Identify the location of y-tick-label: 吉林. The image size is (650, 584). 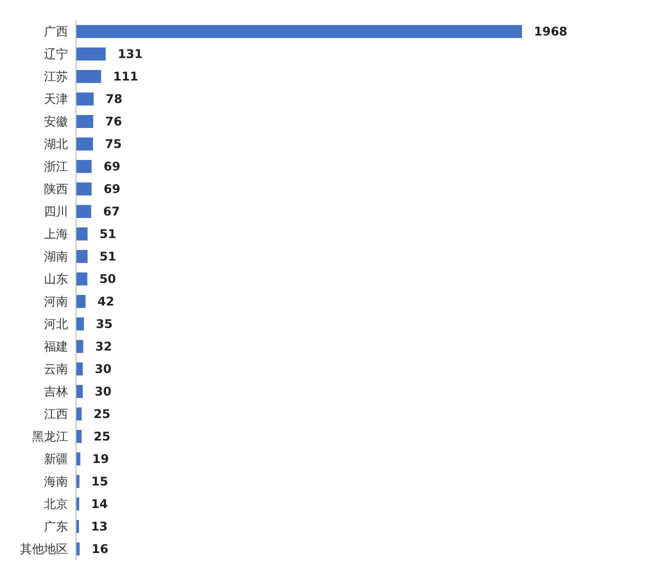
(56, 391).